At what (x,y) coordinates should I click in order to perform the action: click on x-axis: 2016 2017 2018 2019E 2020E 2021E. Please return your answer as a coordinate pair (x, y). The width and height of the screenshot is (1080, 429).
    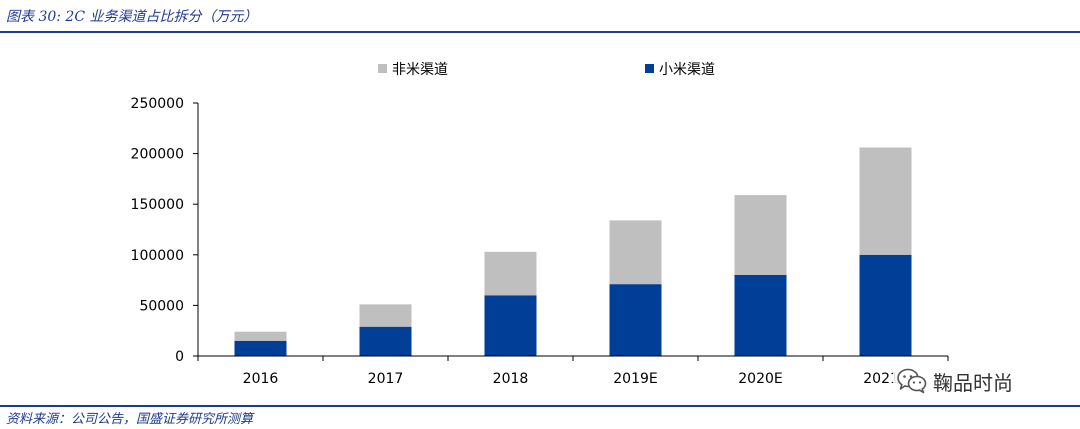
    Looking at the image, I should click on (573, 371).